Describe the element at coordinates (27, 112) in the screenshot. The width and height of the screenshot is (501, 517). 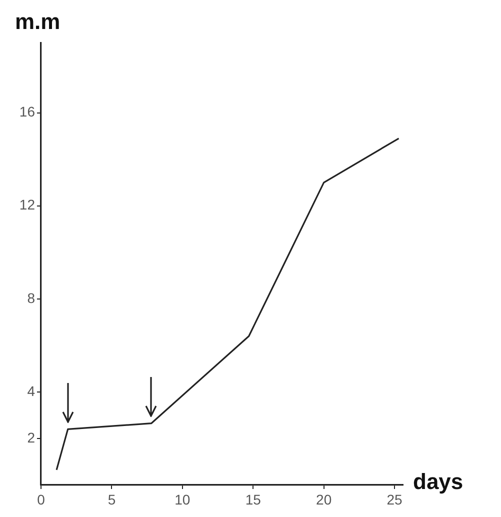
I see `y-tick-label: 16` at that location.